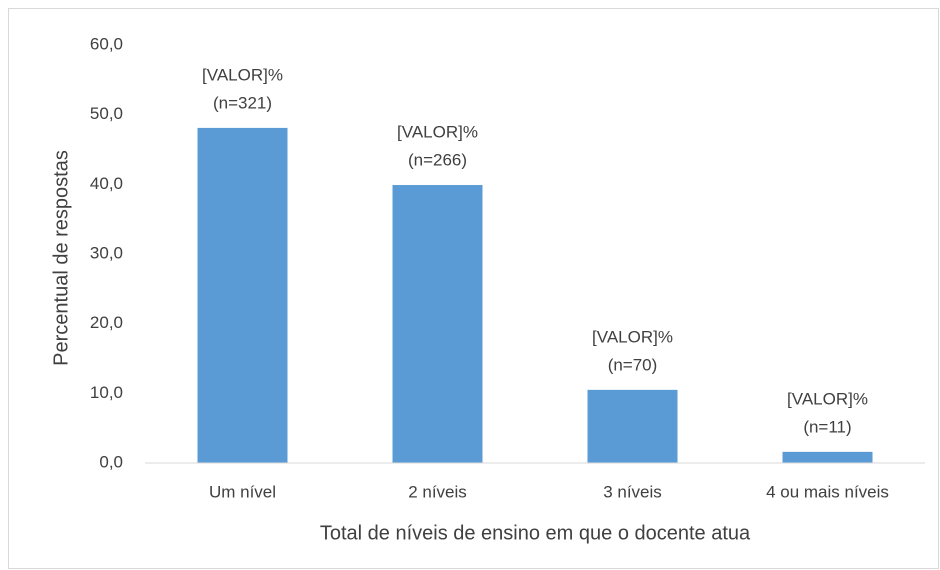 Image resolution: width=940 pixels, height=570 pixels. What do you see at coordinates (242, 102) in the screenshot?
I see `count-label: (n=321)` at bounding box center [242, 102].